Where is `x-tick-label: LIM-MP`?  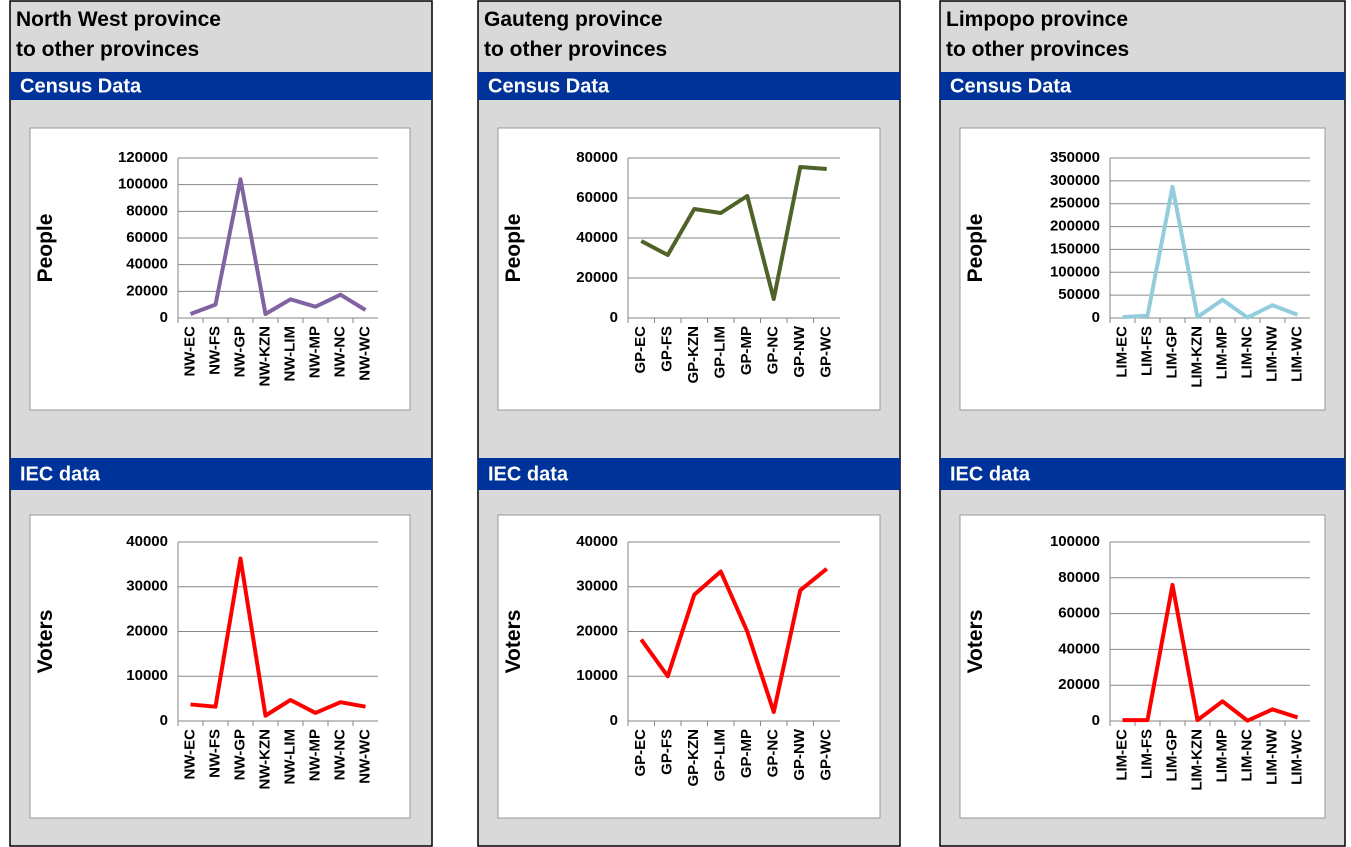 x-tick-label: LIM-MP is located at coordinates (1221, 755).